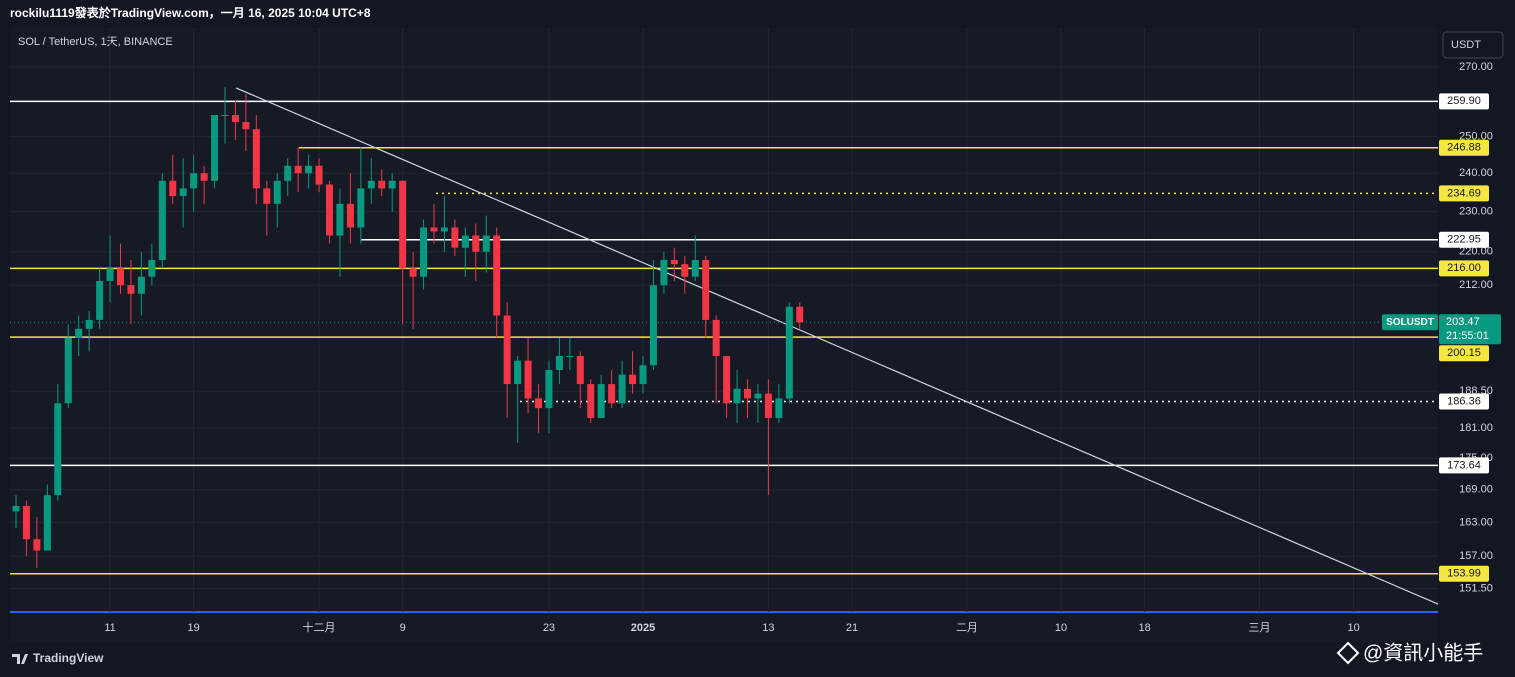  I want to click on y-tick-label: 270.00, so click(1476, 67).